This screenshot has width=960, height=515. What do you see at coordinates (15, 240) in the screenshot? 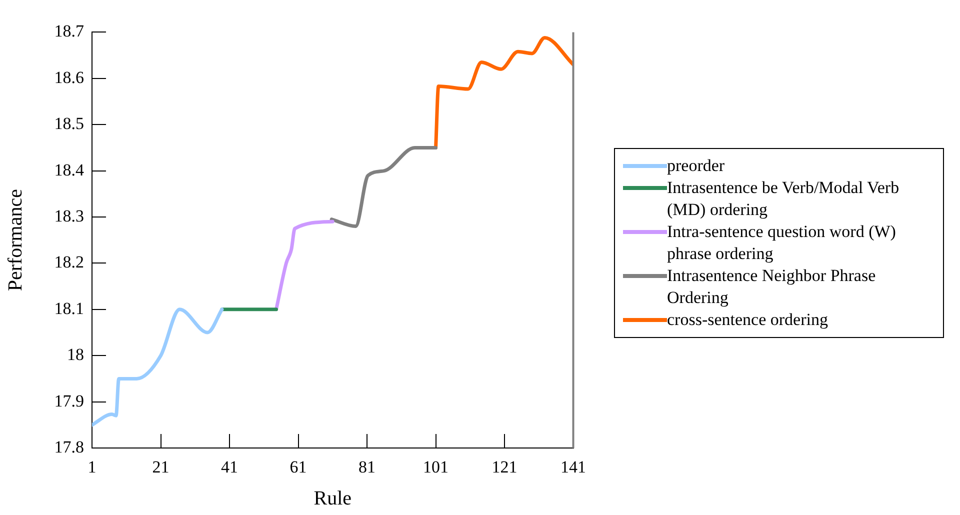
I see `y-axis-title: Performance` at bounding box center [15, 240].